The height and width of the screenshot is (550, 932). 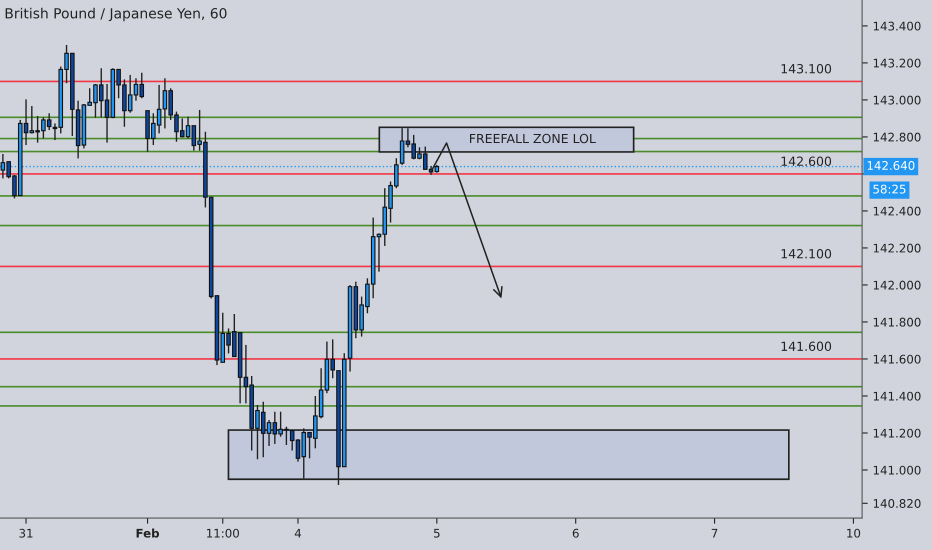 What do you see at coordinates (897, 63) in the screenshot?
I see `y-tick-label: 143.200` at bounding box center [897, 63].